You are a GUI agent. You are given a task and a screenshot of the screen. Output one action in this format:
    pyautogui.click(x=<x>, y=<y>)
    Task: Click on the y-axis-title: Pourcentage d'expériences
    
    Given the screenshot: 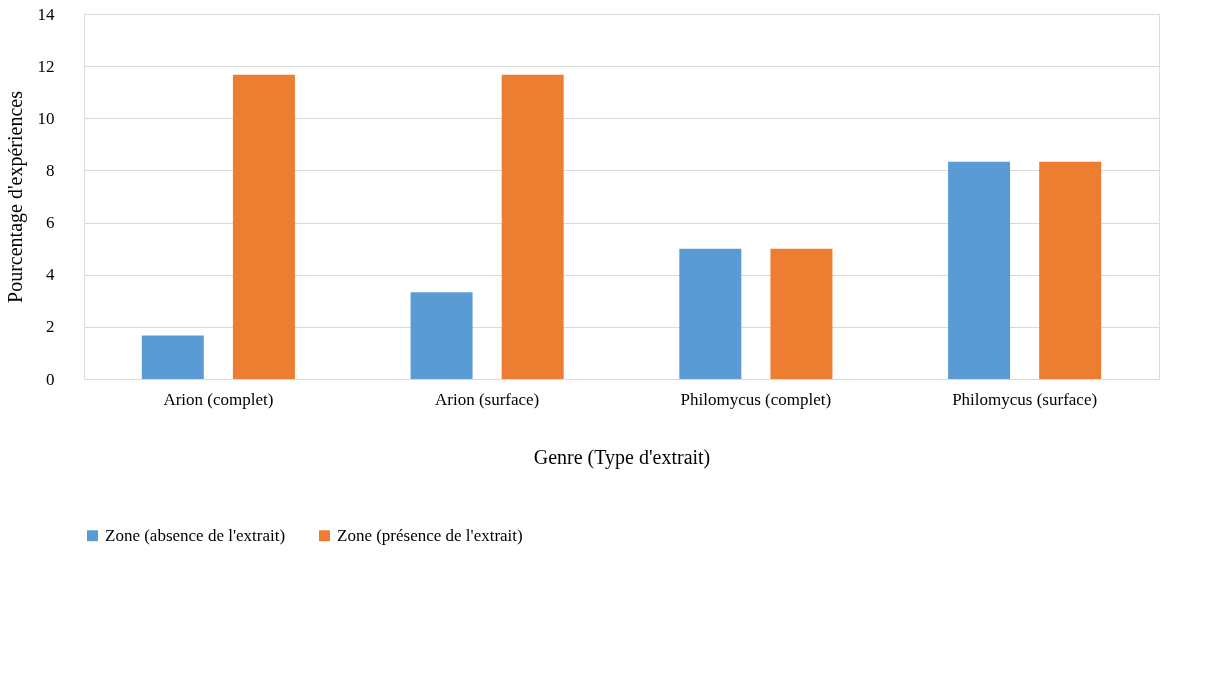 What is the action you would take?
    pyautogui.click(x=15, y=196)
    